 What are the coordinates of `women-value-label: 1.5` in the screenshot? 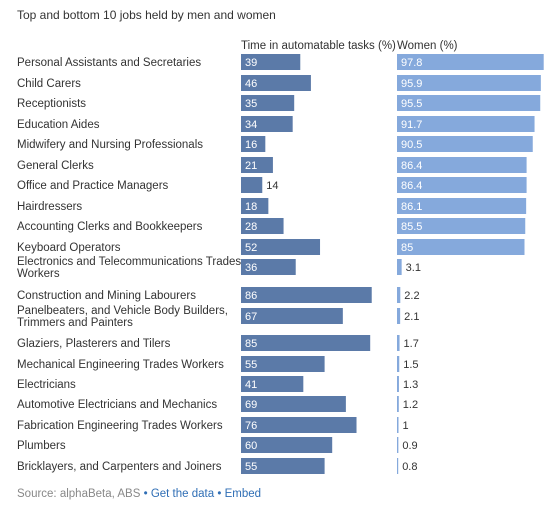 It's located at (410, 365).